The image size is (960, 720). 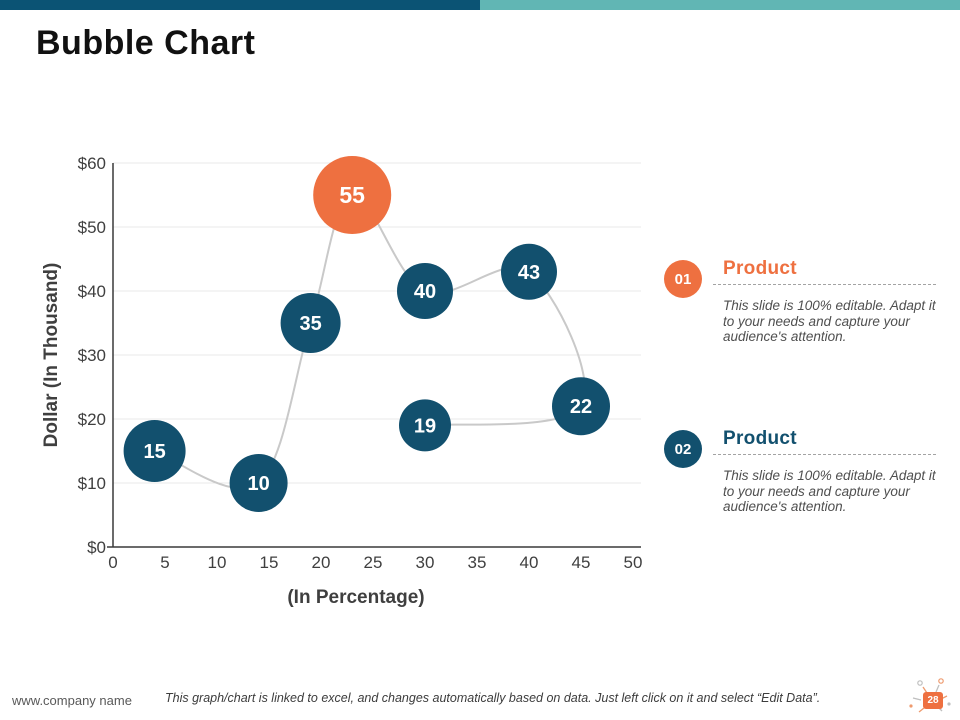 I want to click on x-tick-label: 45, so click(x=581, y=562).